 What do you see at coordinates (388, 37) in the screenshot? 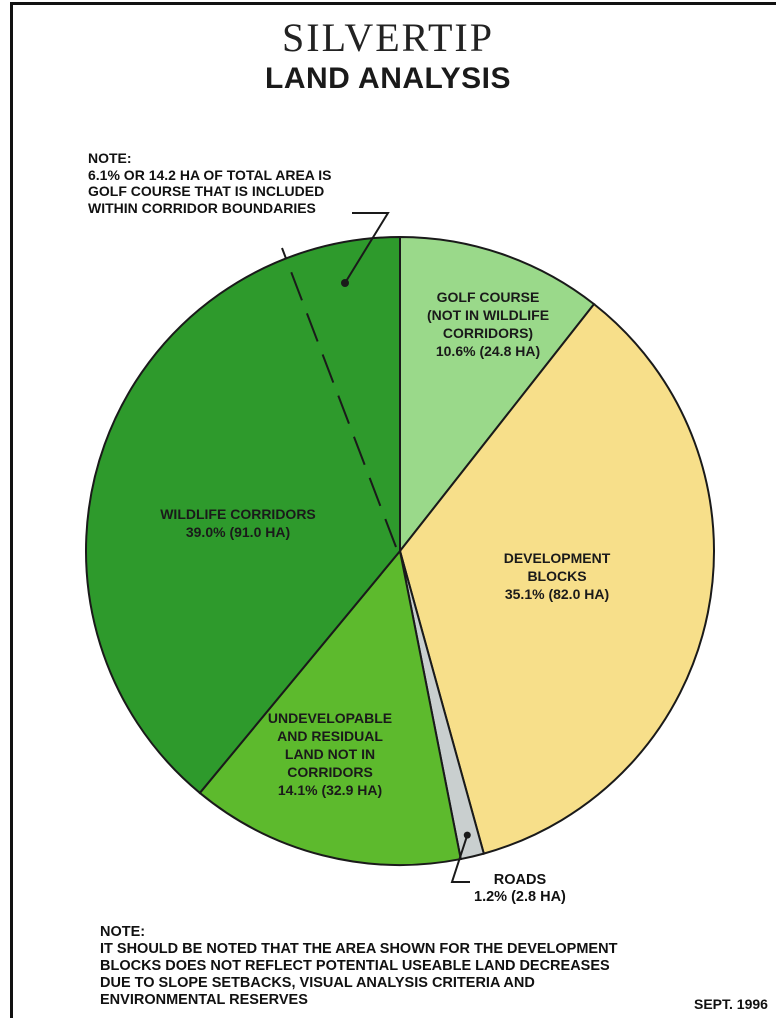
I see `brand-logo: SILVERTIP` at bounding box center [388, 37].